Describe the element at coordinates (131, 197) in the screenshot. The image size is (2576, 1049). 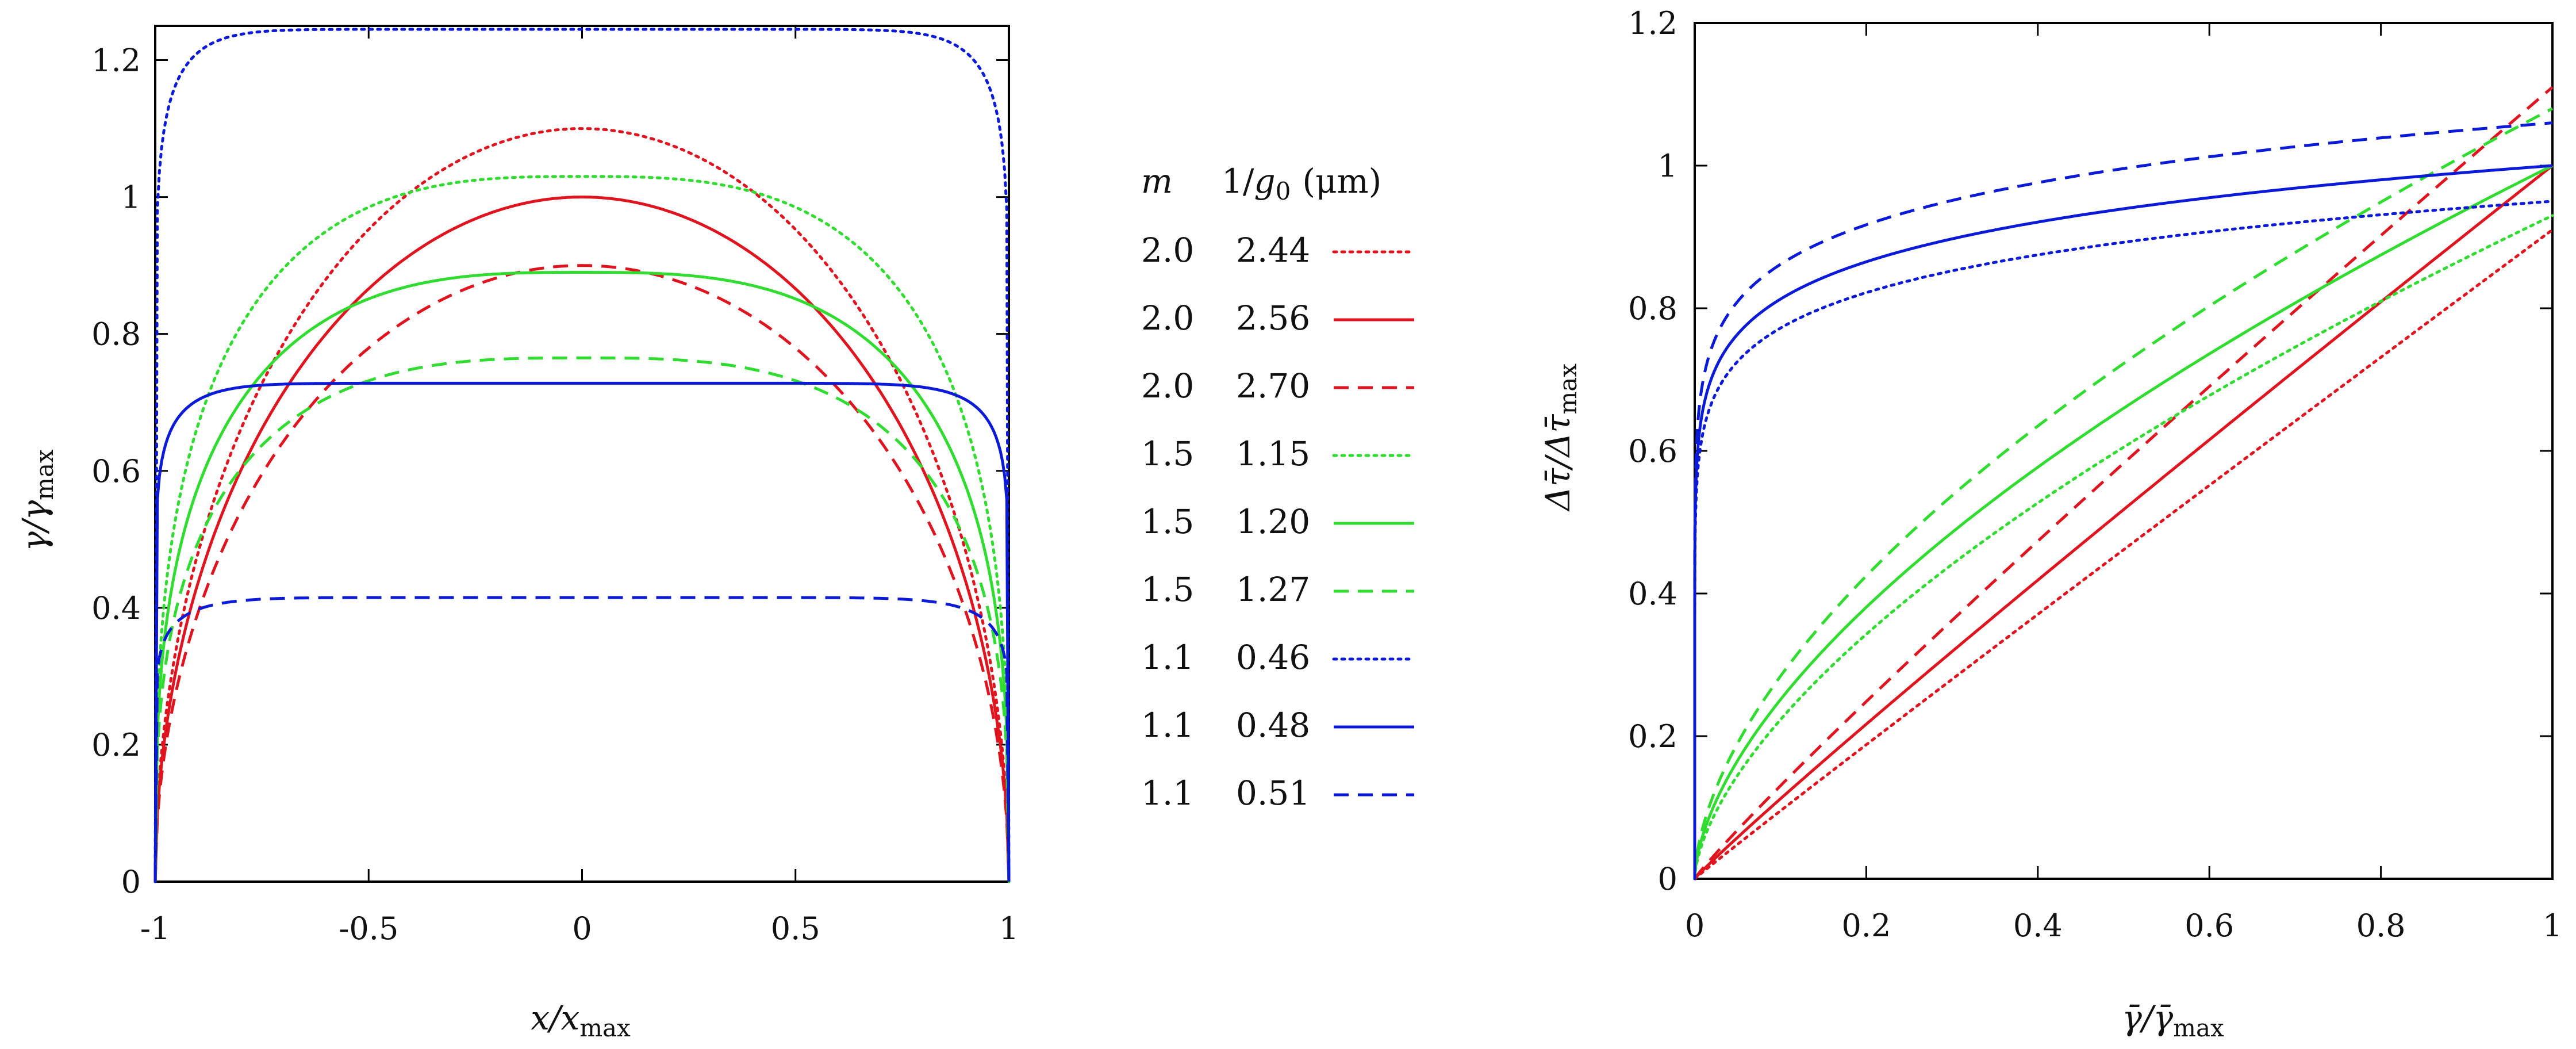
I see `left-ytick-label: 1` at that location.